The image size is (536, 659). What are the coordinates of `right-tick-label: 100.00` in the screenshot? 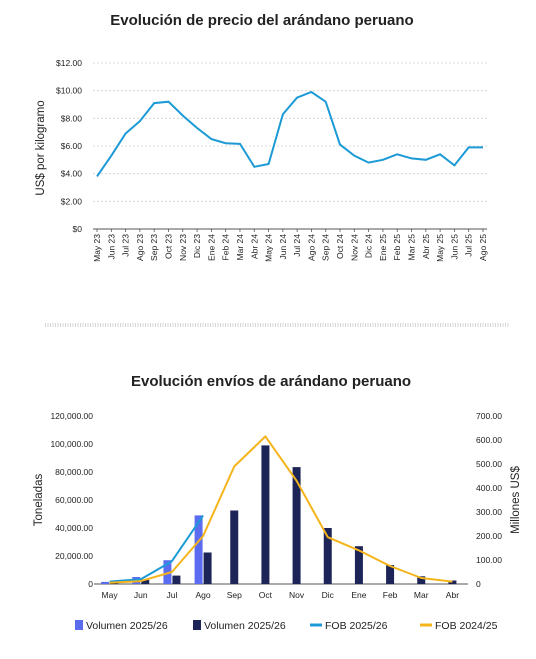 It's located at (489, 560).